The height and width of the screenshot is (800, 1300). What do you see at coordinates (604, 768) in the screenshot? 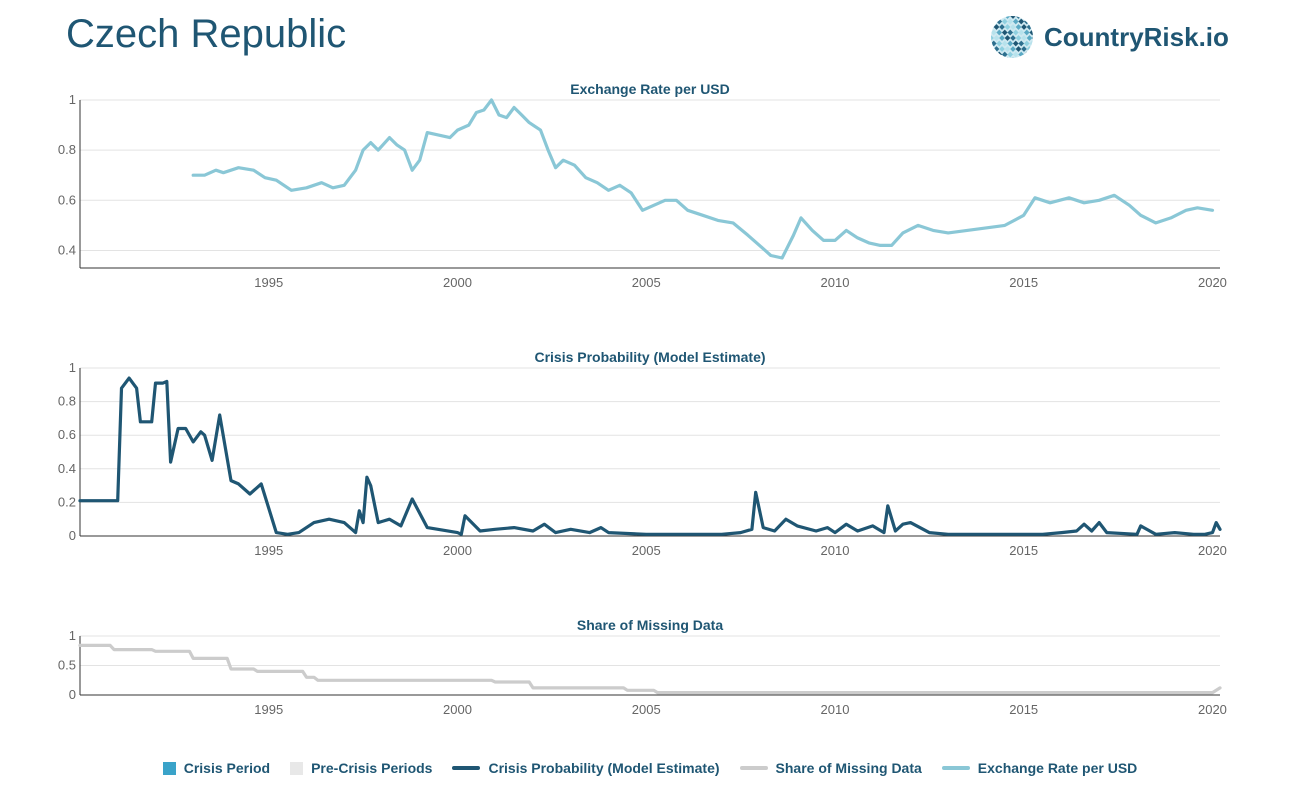
I see `legend-label: Crisis Probability (Model Estimate)` at bounding box center [604, 768].